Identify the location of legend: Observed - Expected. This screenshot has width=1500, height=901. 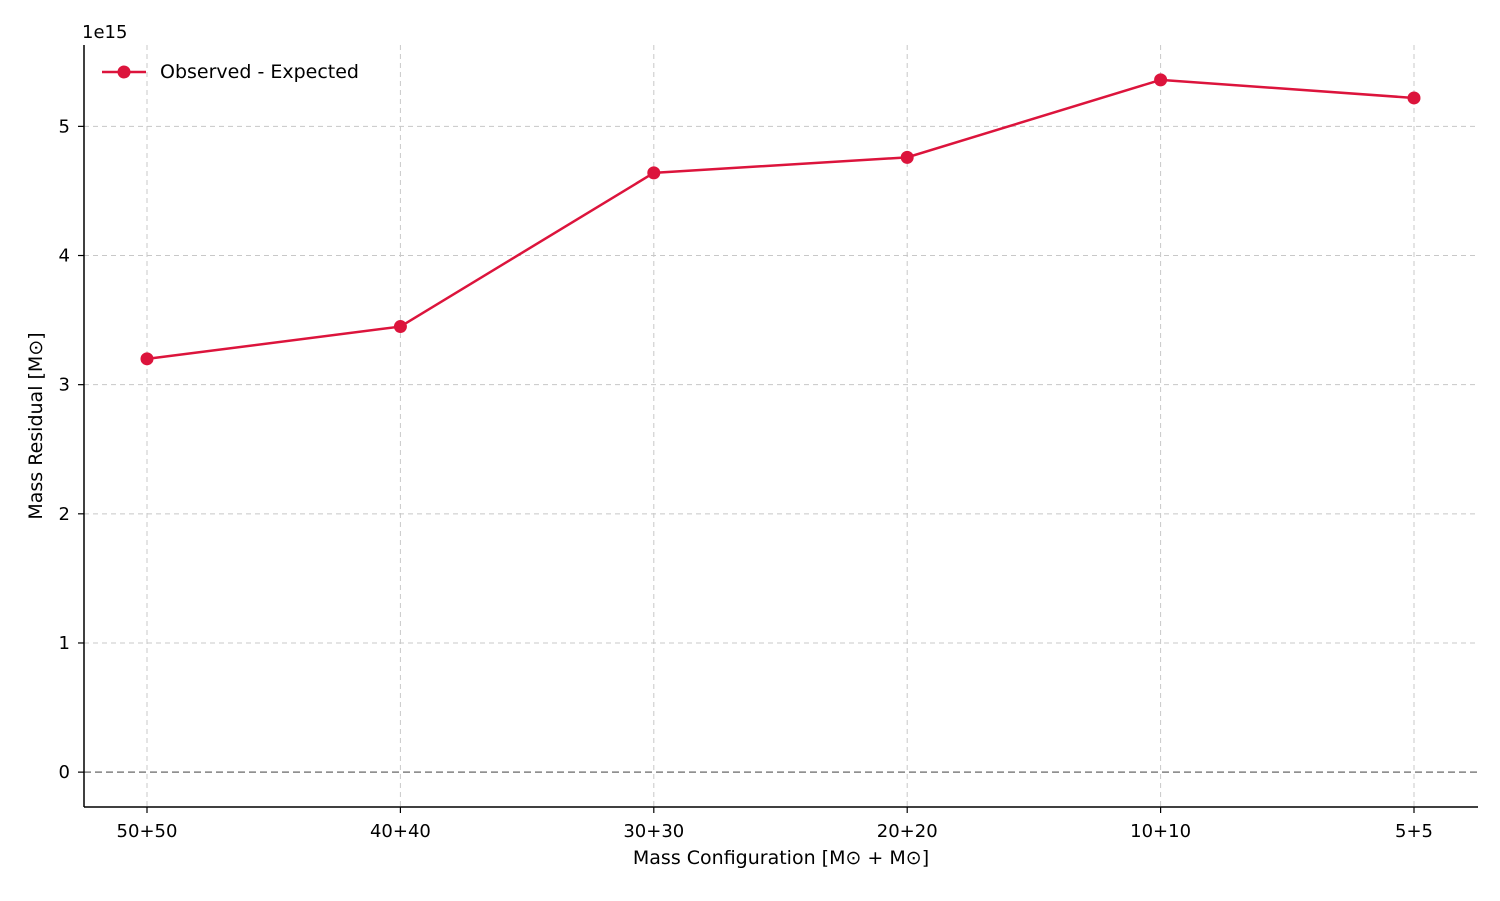
(230, 72).